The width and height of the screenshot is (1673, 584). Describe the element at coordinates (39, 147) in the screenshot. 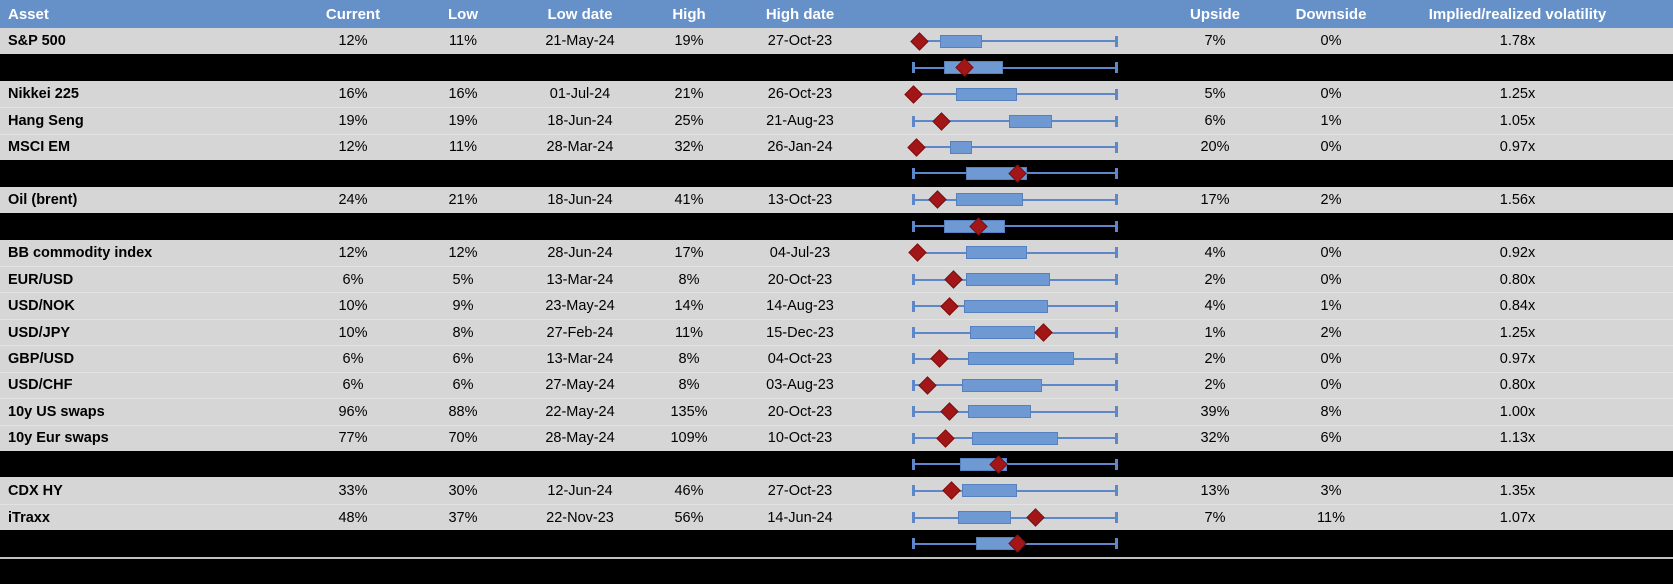

I see `asset-name: MSCI EM` at that location.